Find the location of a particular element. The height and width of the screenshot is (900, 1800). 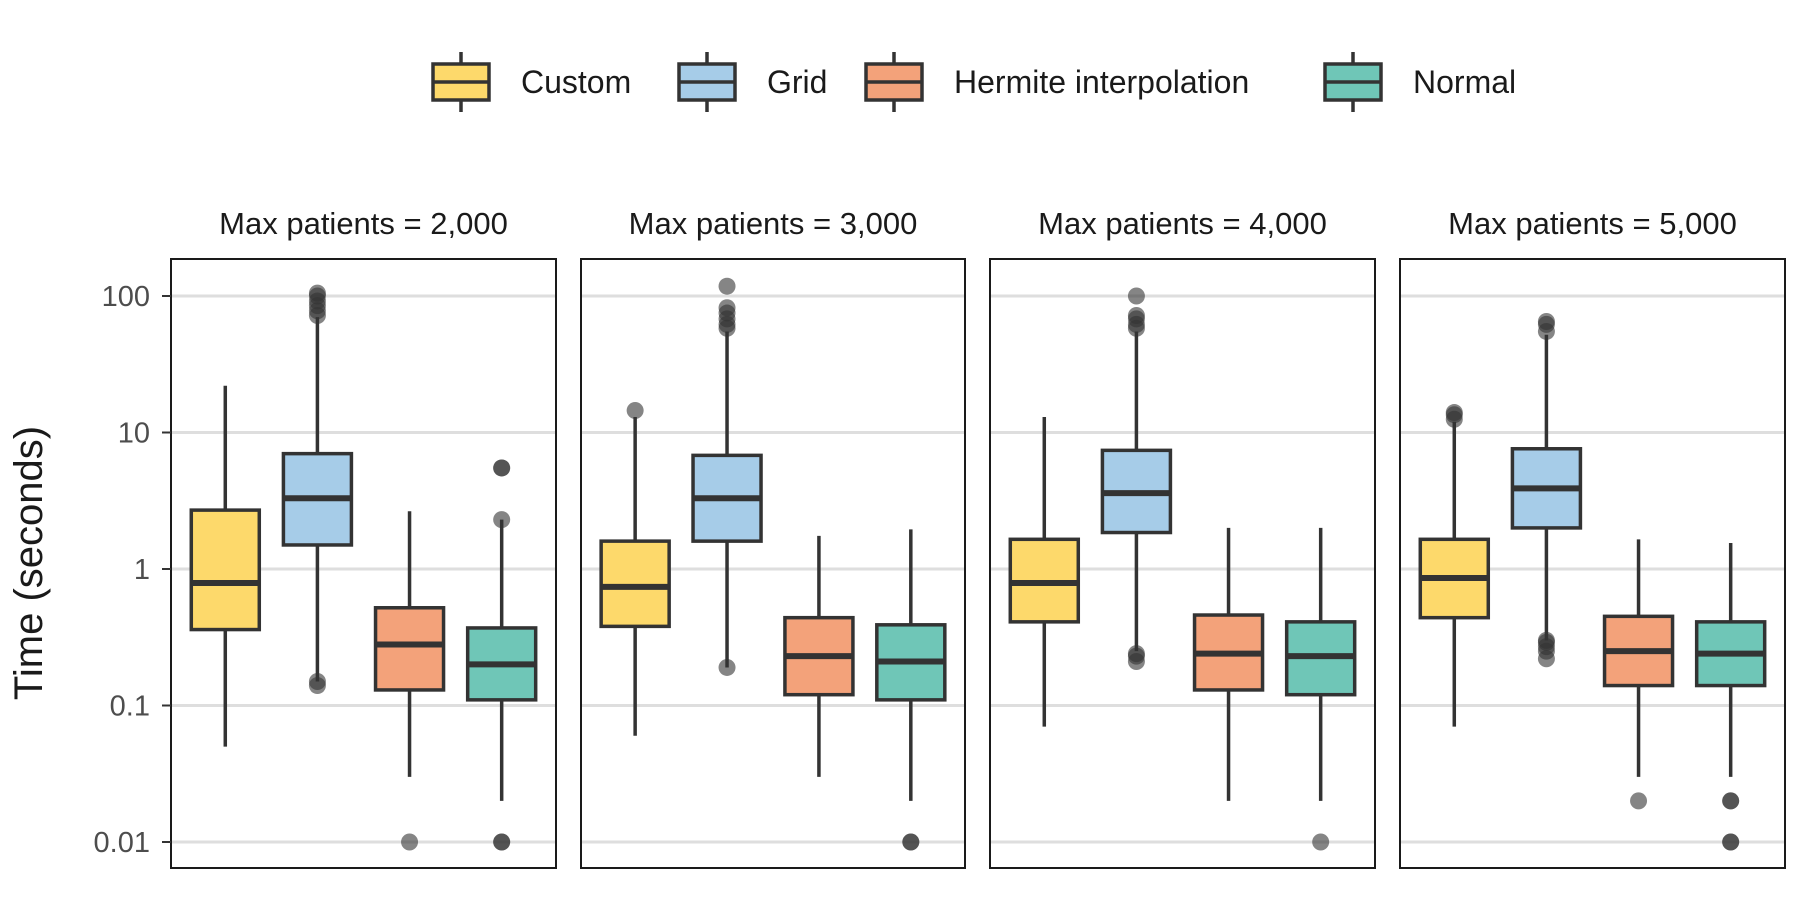

facet-title: Max patients = 3,000 is located at coordinates (773, 223).